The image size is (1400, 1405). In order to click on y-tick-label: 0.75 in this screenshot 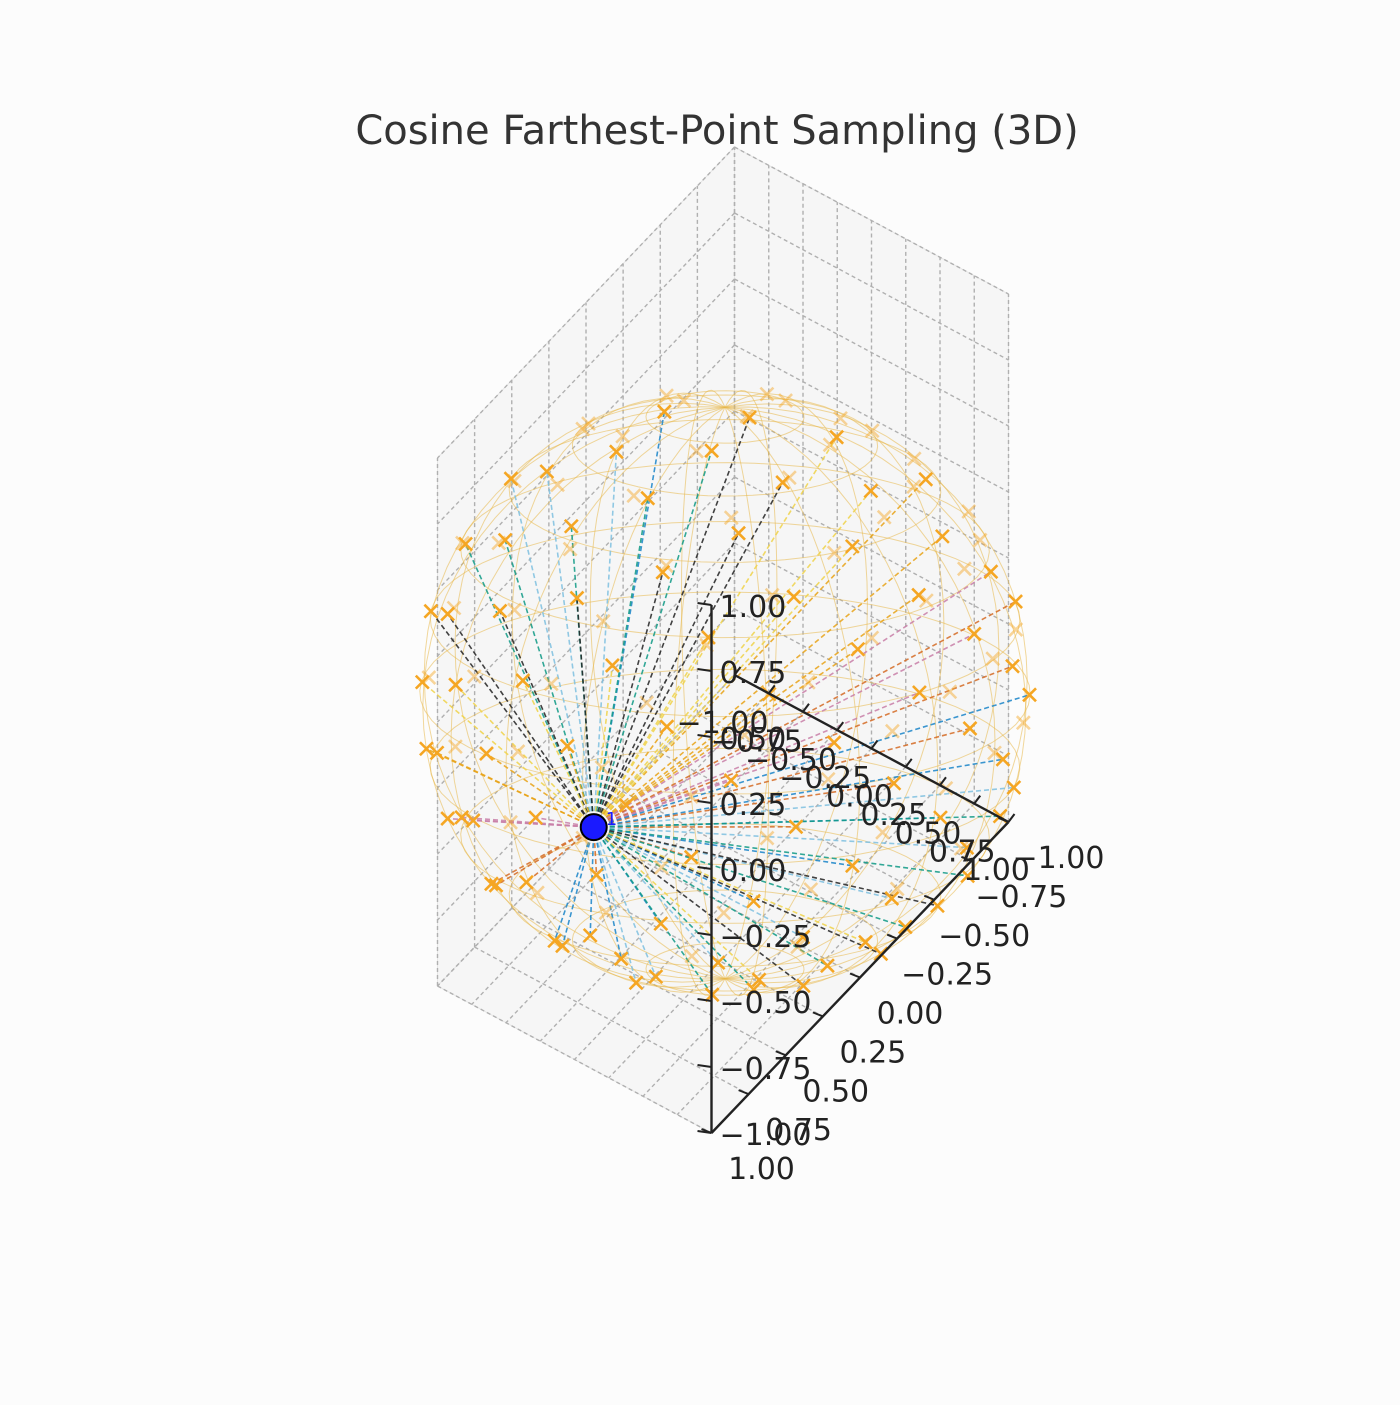, I will do `click(798, 1130)`.